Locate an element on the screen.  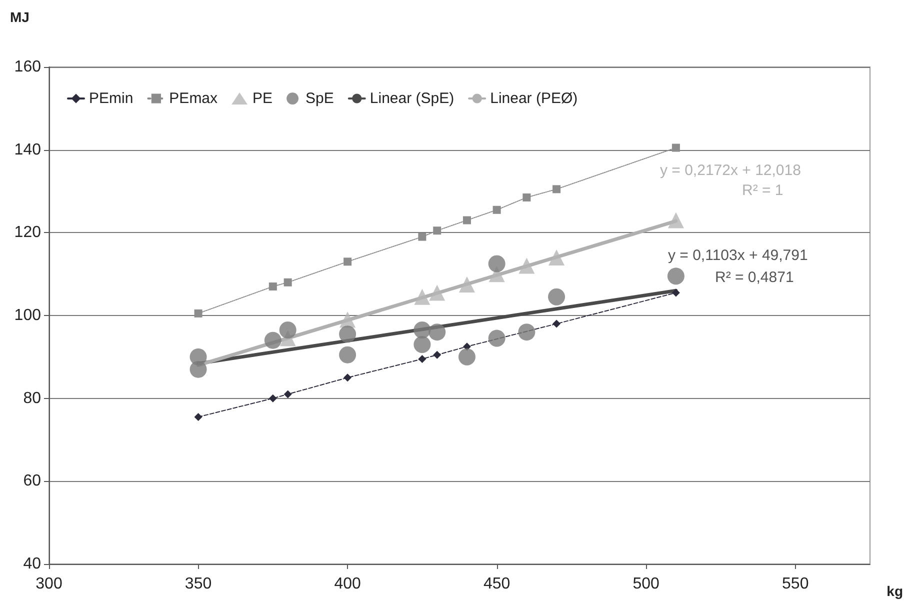
legend-label: SpE is located at coordinates (320, 98).